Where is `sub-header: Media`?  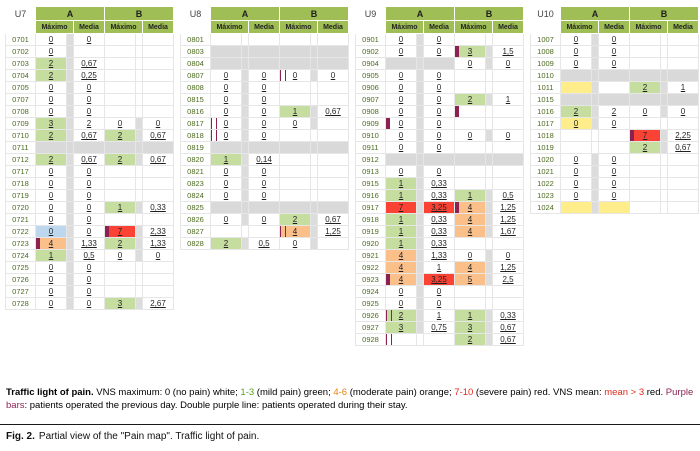
sub-header: Media is located at coordinates (614, 27).